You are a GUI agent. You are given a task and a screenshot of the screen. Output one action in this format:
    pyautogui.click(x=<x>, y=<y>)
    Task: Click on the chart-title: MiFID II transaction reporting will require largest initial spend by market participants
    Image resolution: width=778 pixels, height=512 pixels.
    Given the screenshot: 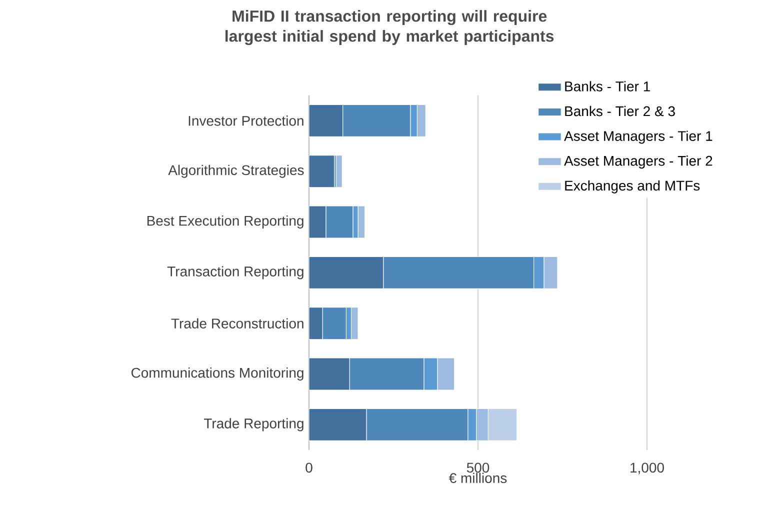 What is the action you would take?
    pyautogui.click(x=390, y=28)
    